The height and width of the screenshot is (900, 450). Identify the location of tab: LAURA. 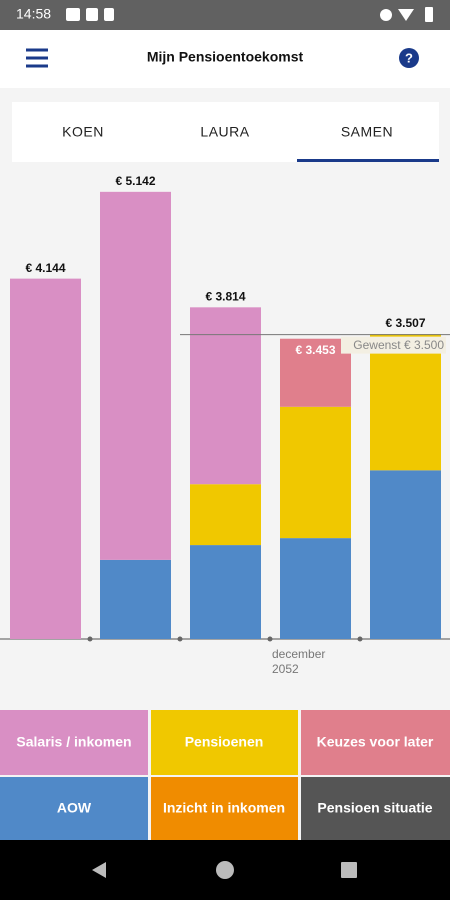
(224, 132).